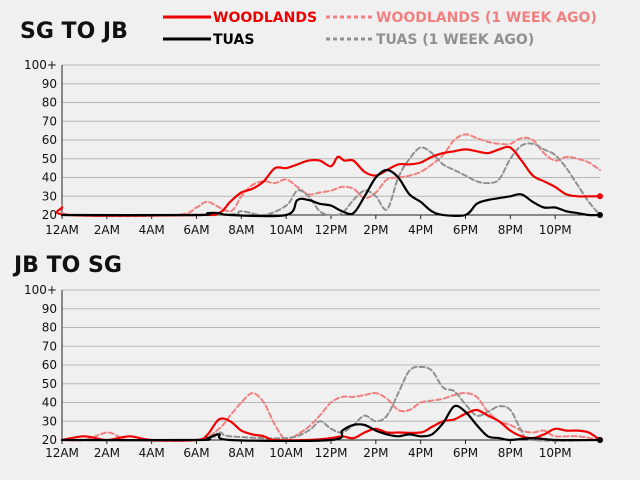 This screenshot has height=480, width=640. Describe the element at coordinates (233, 40) in the screenshot. I see `legend-label: TUAS` at that location.